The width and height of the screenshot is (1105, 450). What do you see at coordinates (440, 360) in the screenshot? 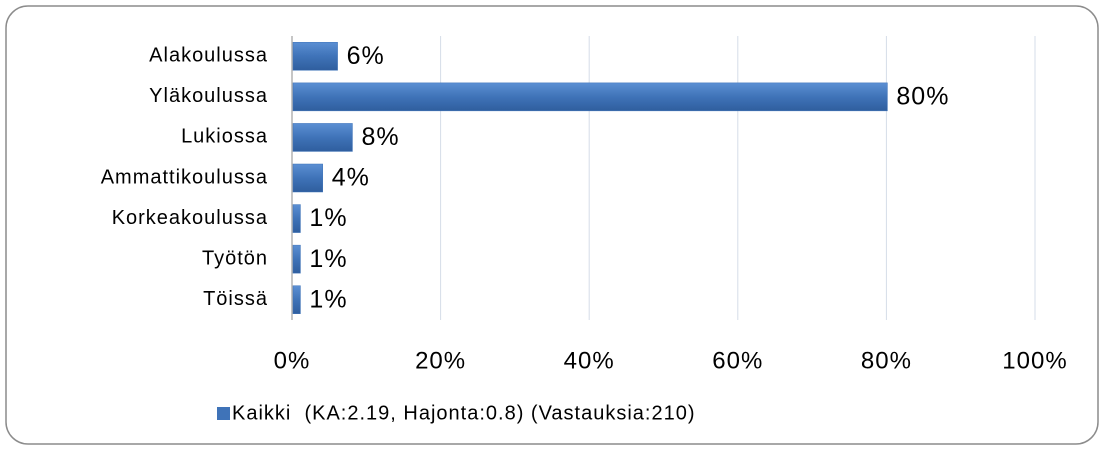
I see `x-tick-label: 20%` at bounding box center [440, 360].